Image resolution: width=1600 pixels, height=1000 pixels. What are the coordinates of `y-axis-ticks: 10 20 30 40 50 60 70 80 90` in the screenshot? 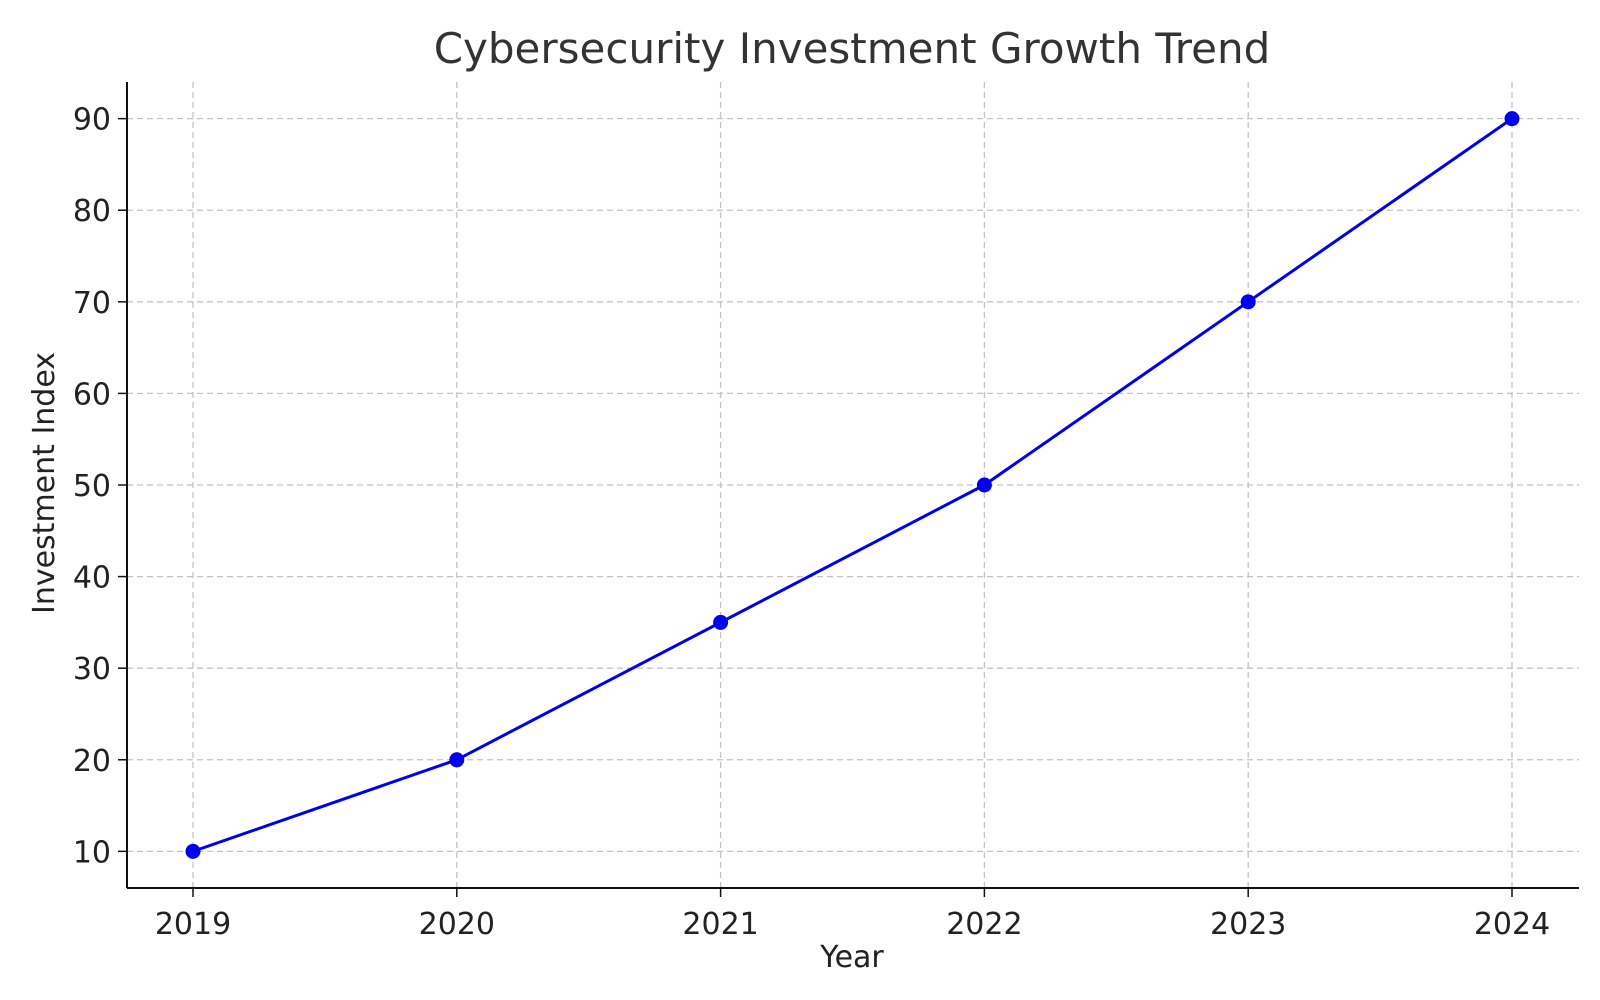 It's located at (100, 486).